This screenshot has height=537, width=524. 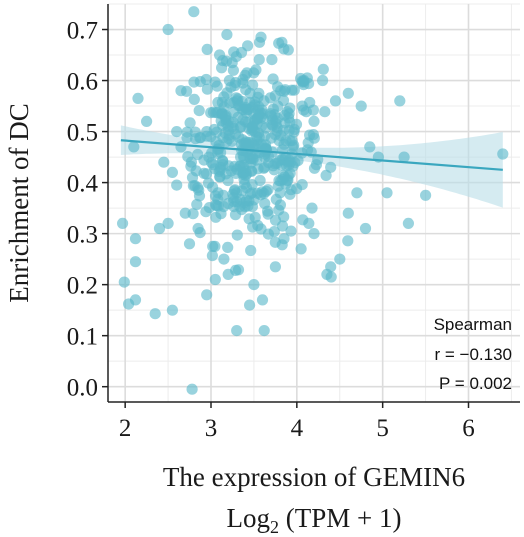 I want to click on x-tick-label: 3, so click(x=211, y=428).